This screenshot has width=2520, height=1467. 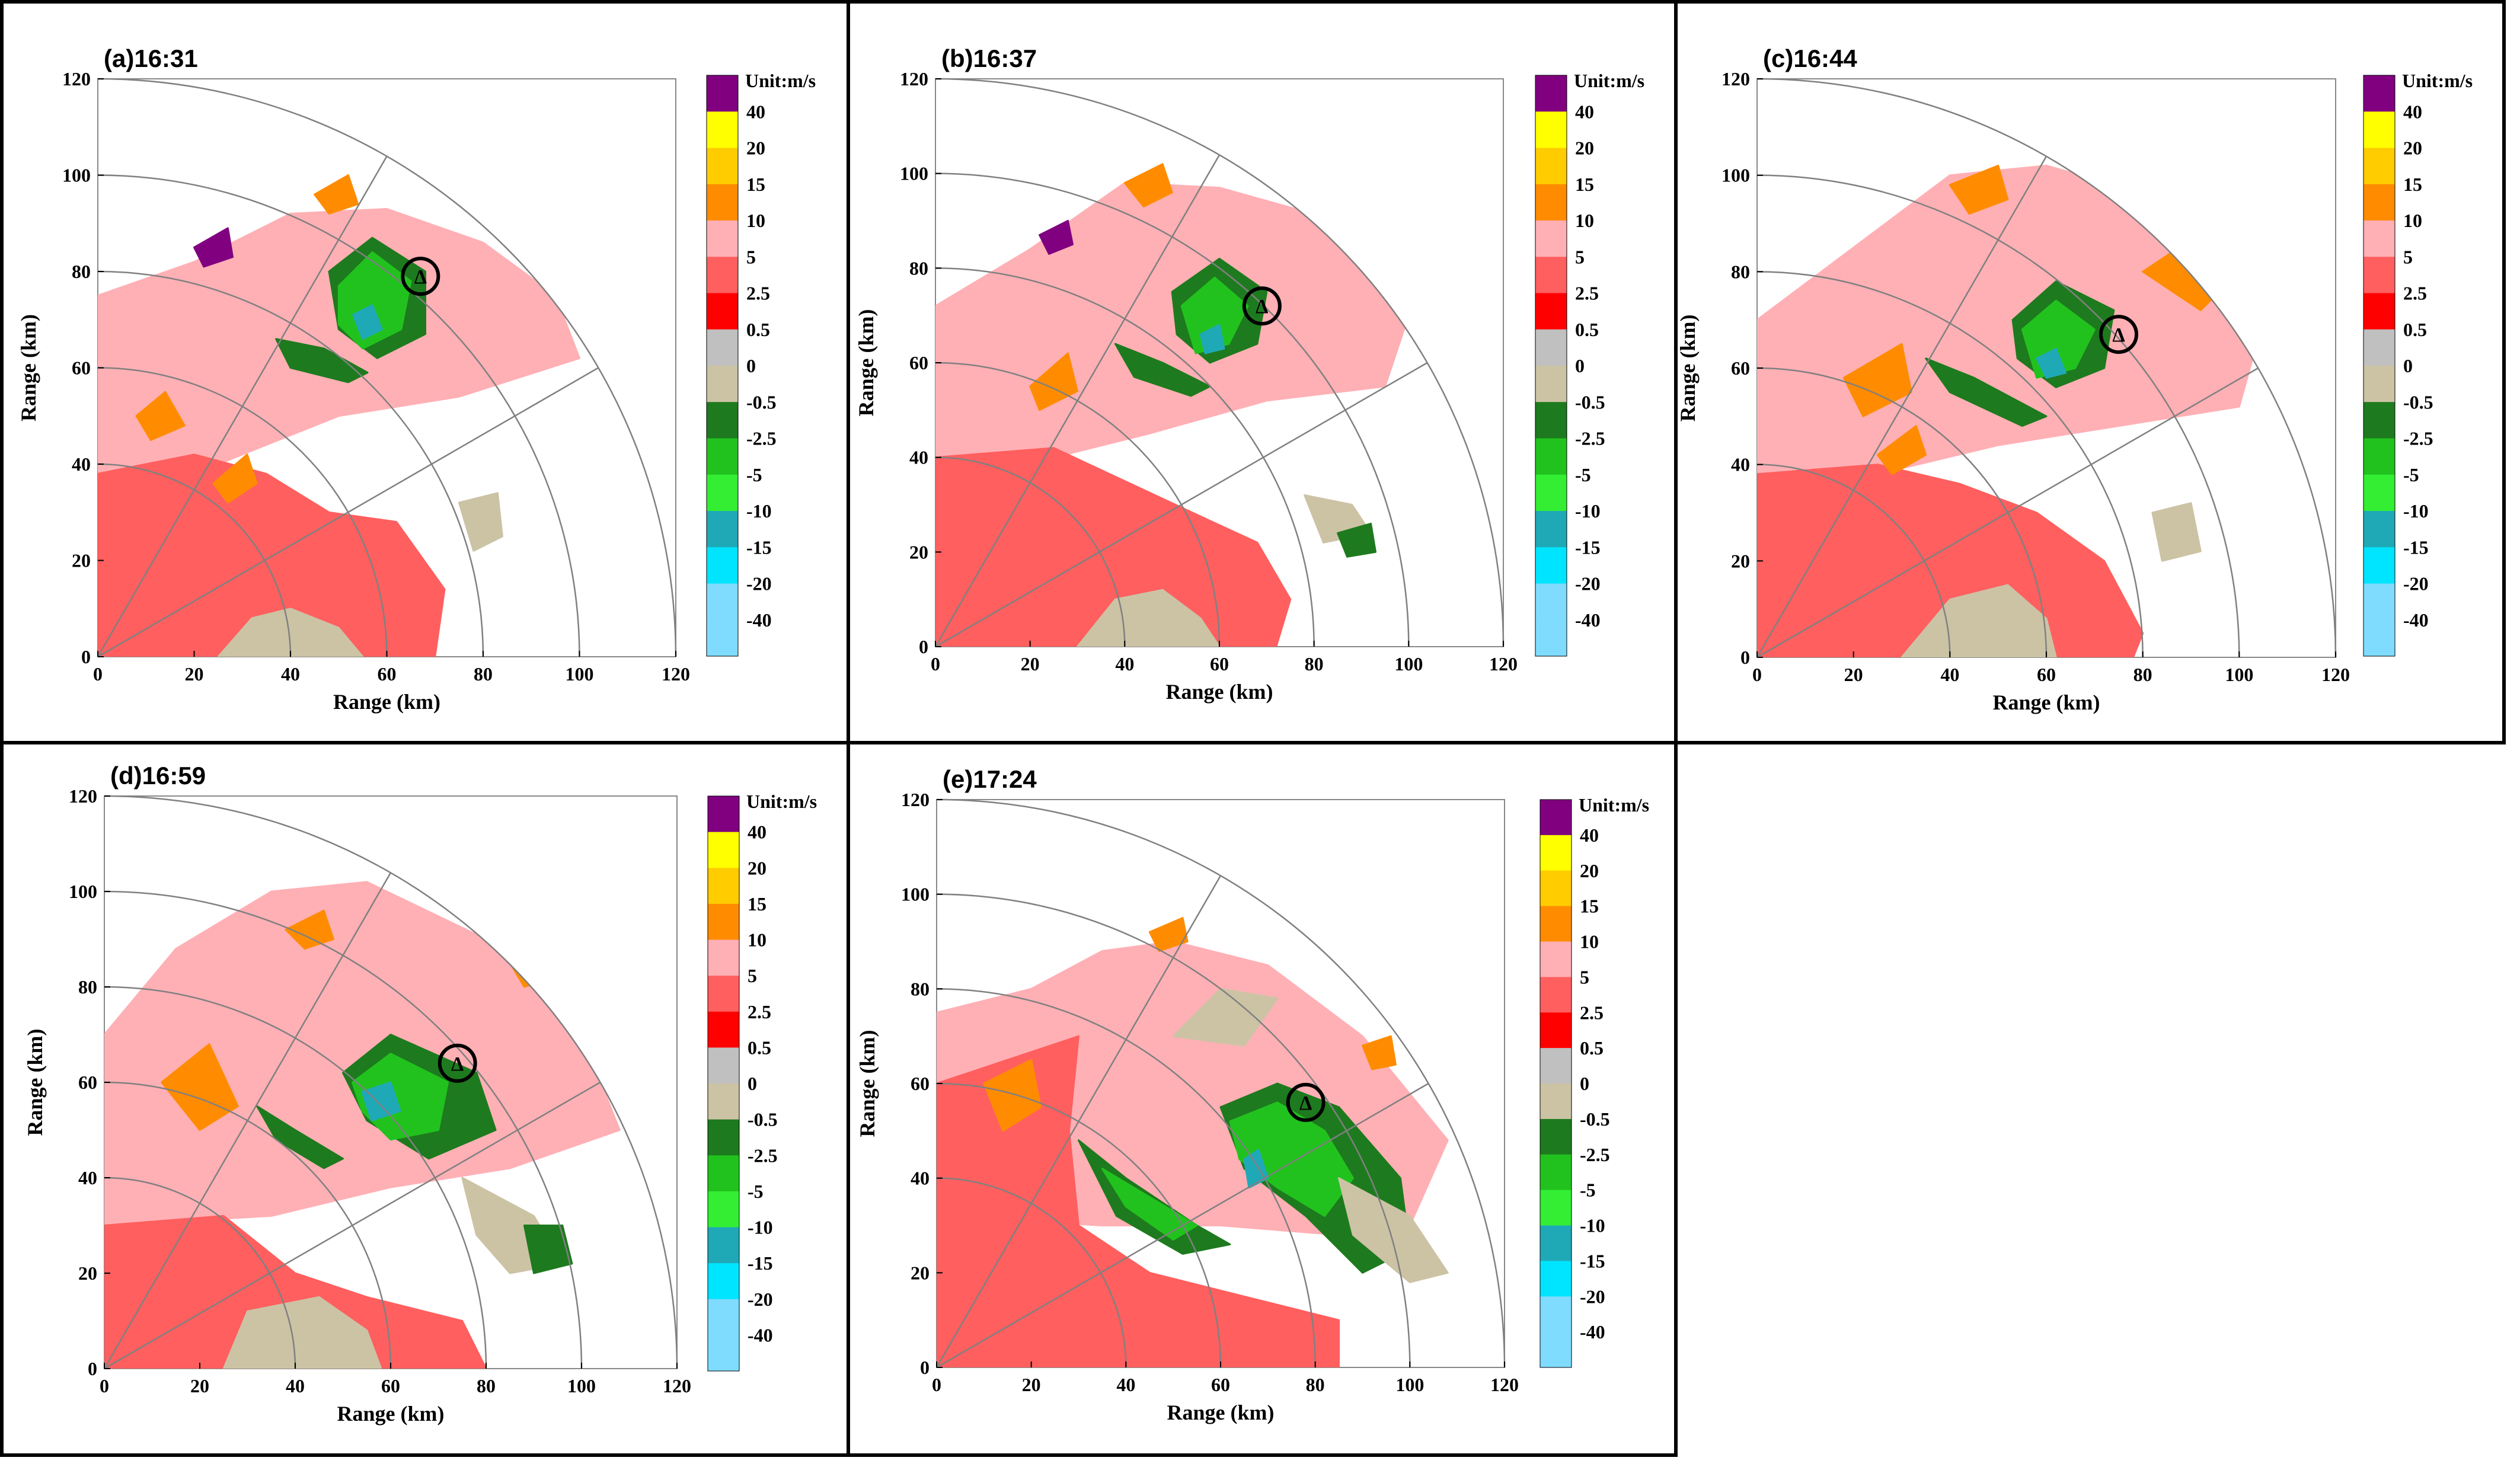 What do you see at coordinates (752, 975) in the screenshot?
I see `colorbar-label: 5` at bounding box center [752, 975].